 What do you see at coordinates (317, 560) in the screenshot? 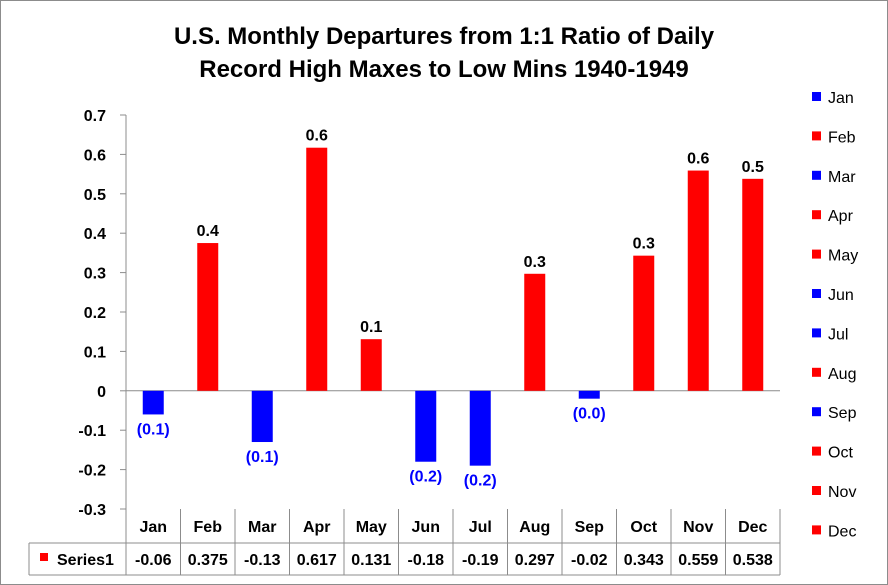
I see `table-value: 0.617` at bounding box center [317, 560].